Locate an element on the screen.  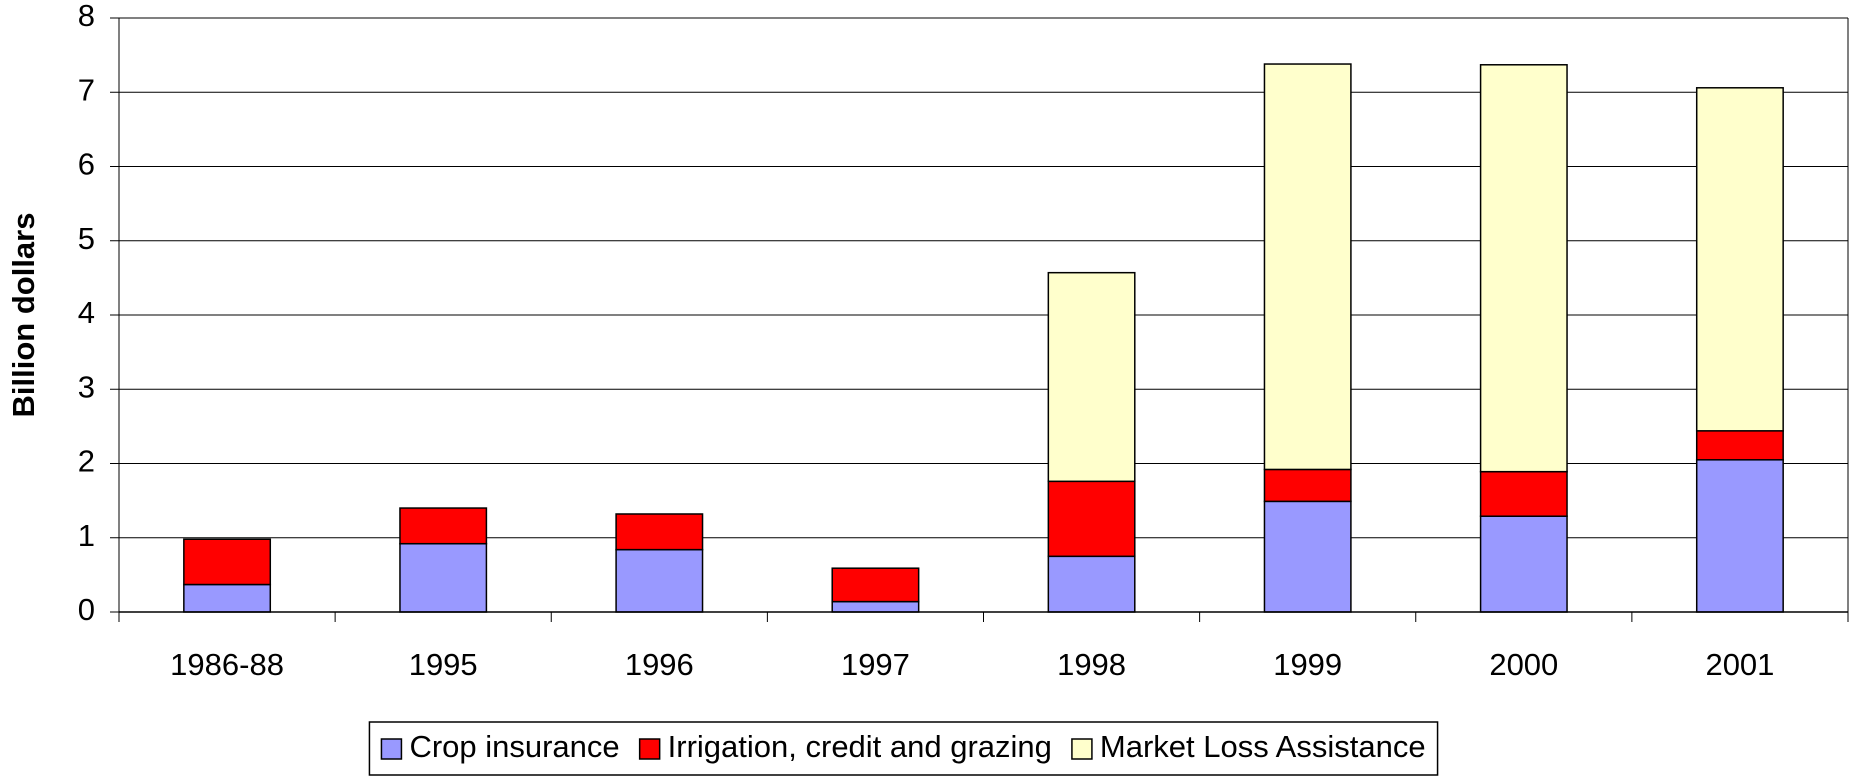
x-tick-label: 1997 is located at coordinates (875, 664).